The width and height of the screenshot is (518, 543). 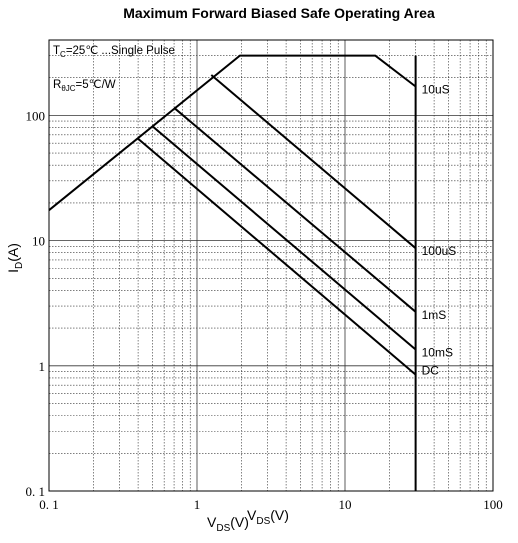 What do you see at coordinates (36, 115) in the screenshot?
I see `y-tick-label: 100` at bounding box center [36, 115].